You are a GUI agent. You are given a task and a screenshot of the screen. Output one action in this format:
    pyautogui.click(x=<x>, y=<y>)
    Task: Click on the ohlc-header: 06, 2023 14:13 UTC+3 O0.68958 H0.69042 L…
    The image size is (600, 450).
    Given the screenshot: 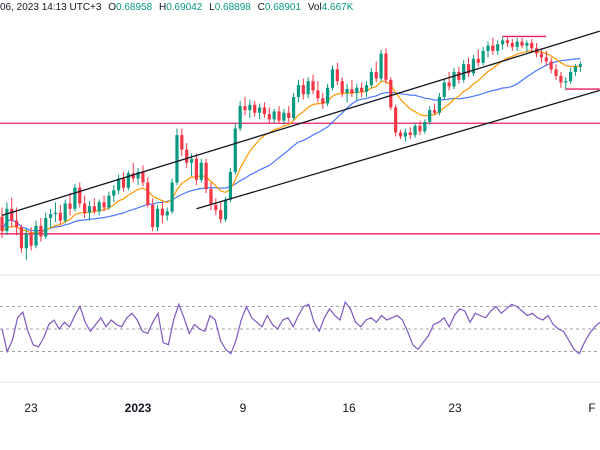 What is the action you would take?
    pyautogui.click(x=300, y=8)
    